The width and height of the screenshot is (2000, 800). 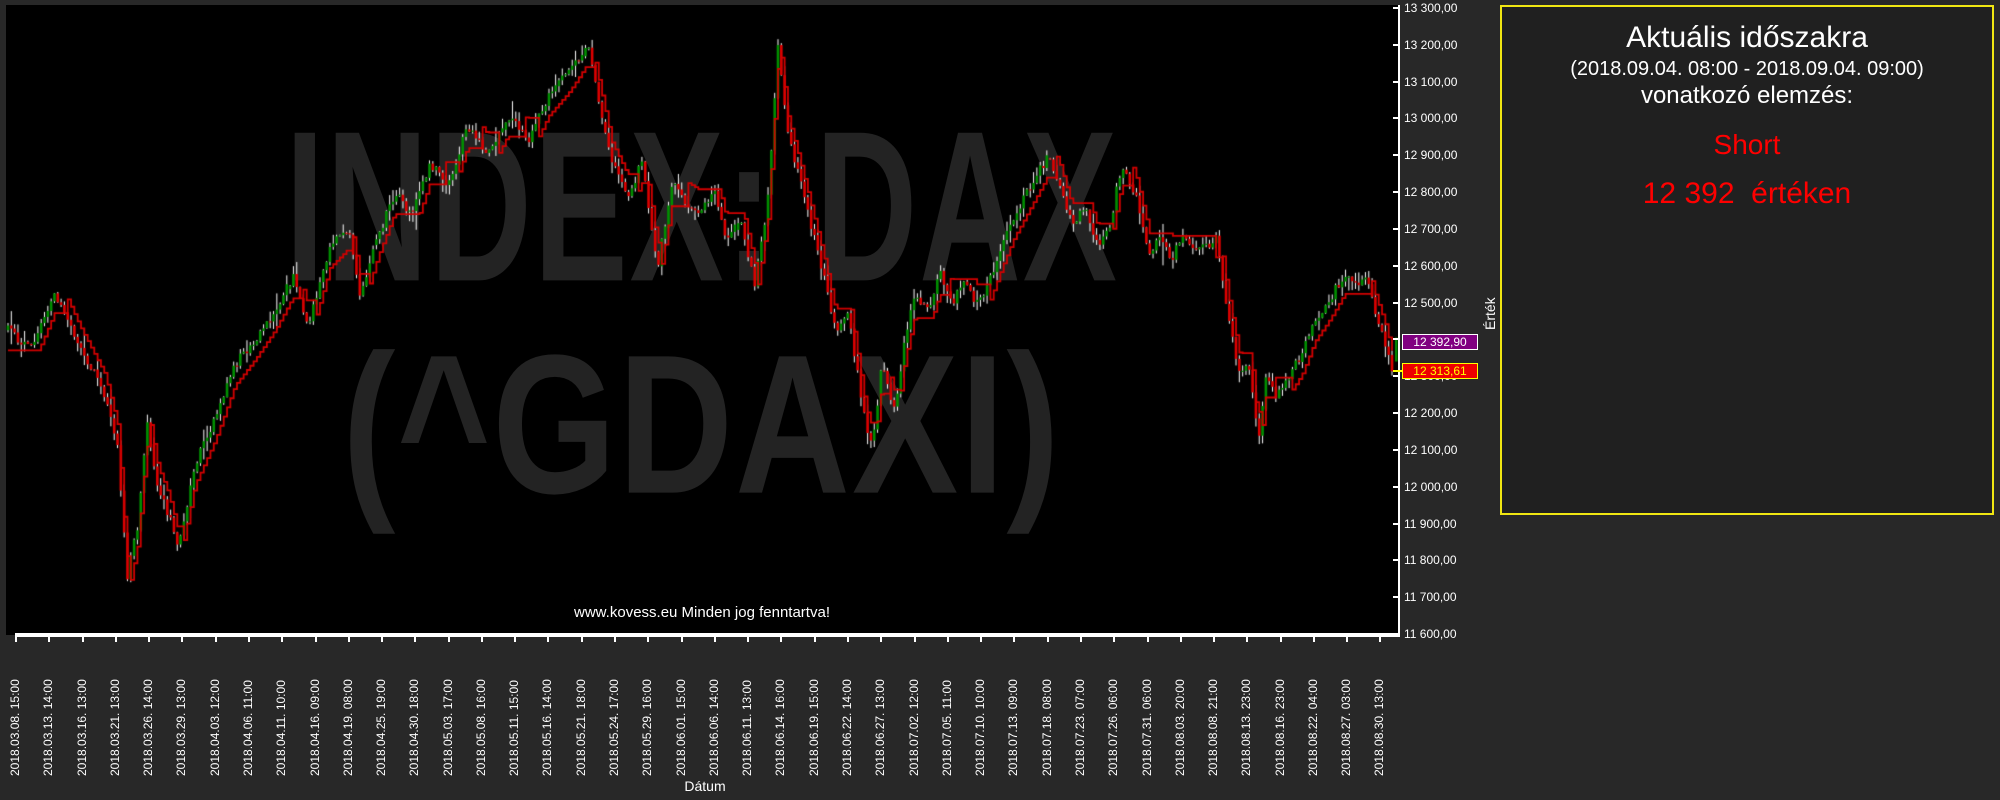 What do you see at coordinates (15, 727) in the screenshot?
I see `x-tick-label: 2018.03.08. 15:00` at bounding box center [15, 727].